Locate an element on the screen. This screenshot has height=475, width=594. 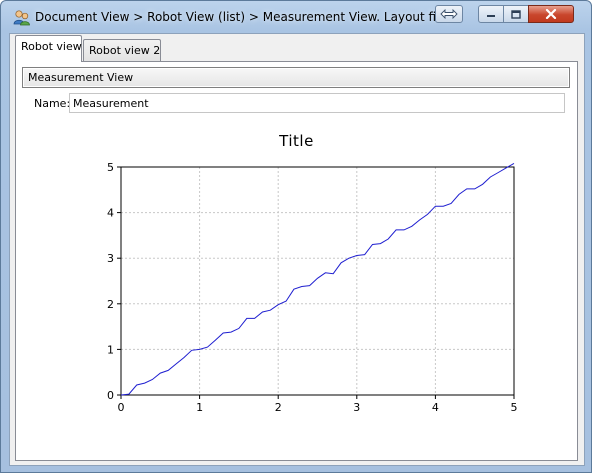
close-icon is located at coordinates (551, 14).